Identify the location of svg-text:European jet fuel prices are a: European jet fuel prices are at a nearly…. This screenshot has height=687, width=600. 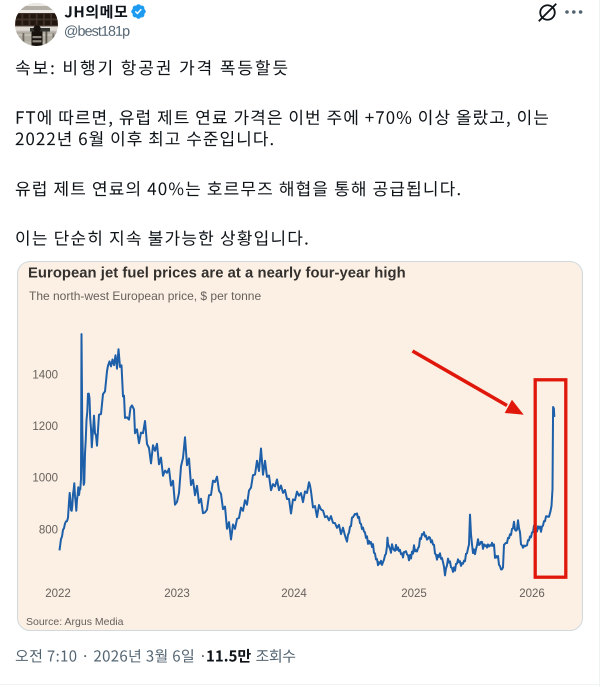
(217, 273).